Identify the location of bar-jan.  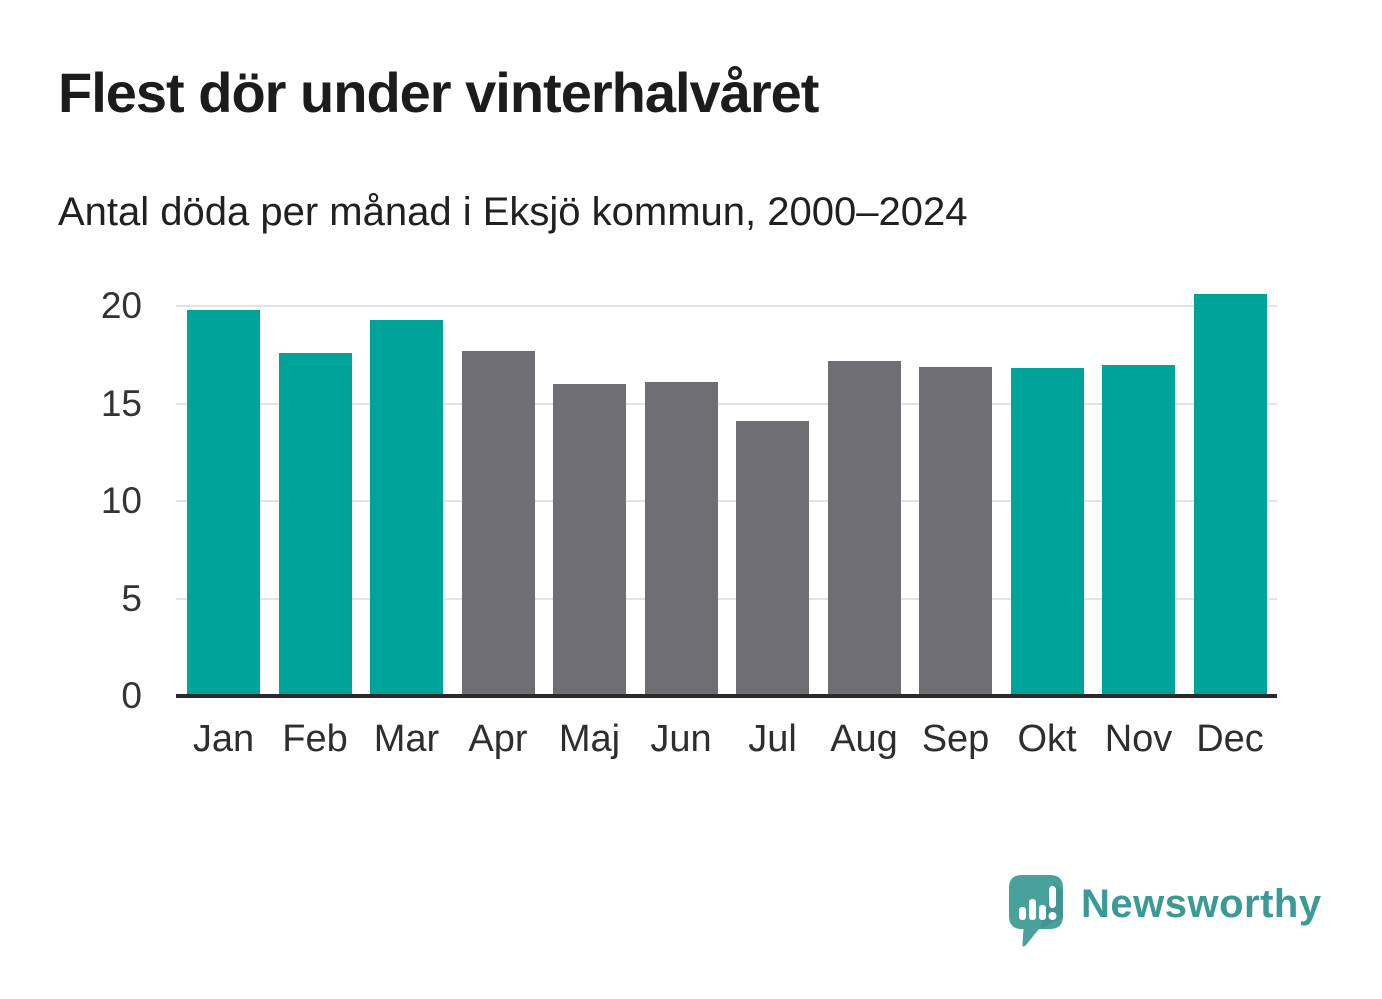
(223, 502).